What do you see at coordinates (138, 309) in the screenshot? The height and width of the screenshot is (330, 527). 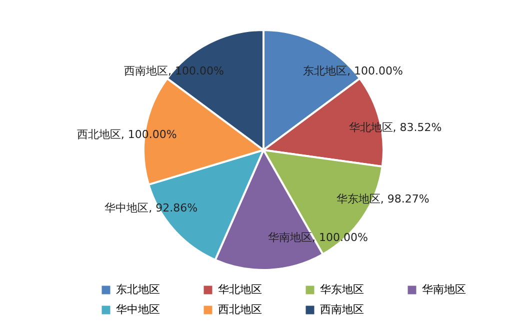 I see `legend-label: 华中地区` at bounding box center [138, 309].